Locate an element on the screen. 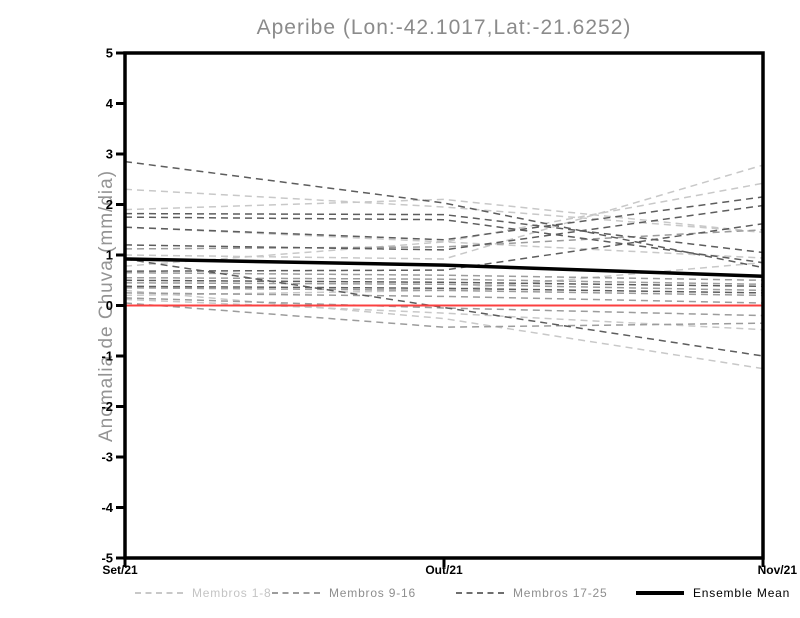 The width and height of the screenshot is (800, 618). y-tick-label: -2 is located at coordinates (107, 406).